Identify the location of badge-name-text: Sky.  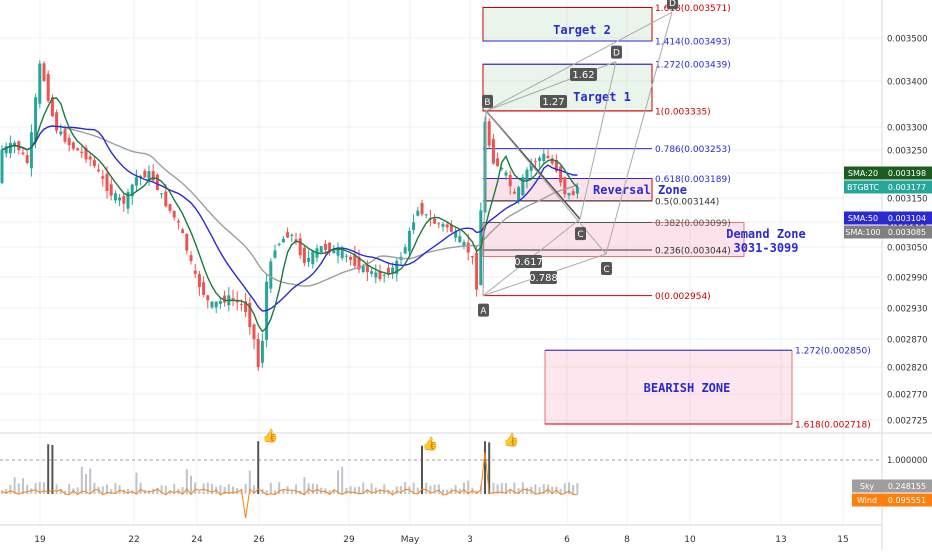
(867, 486).